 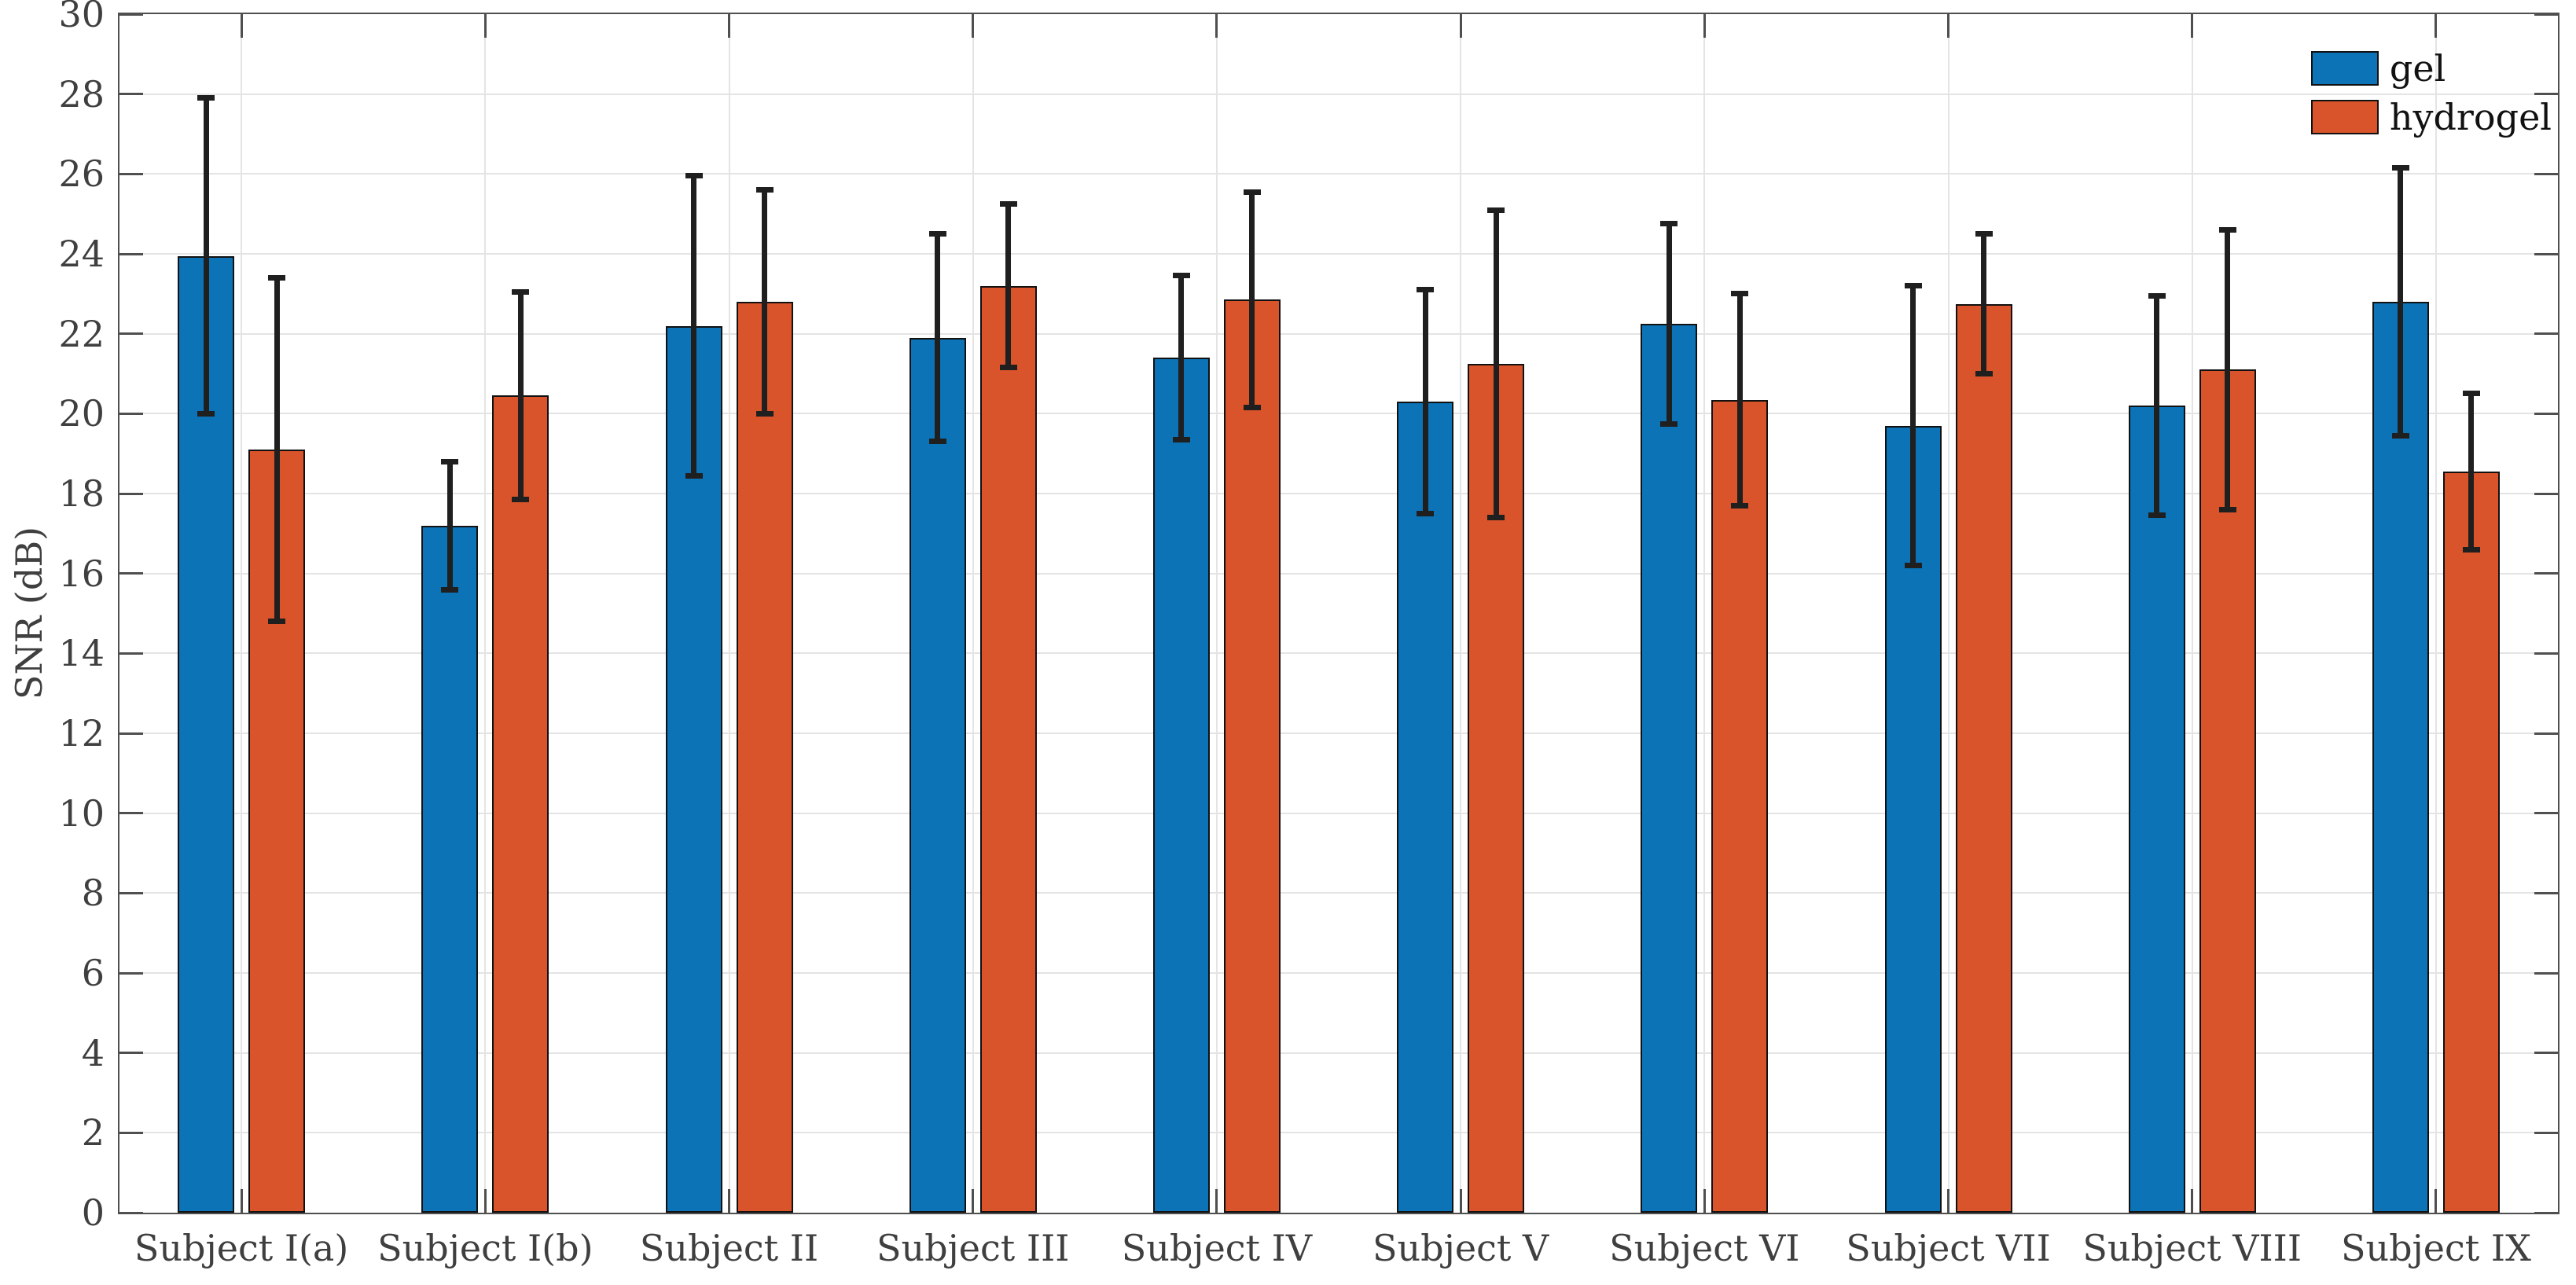 I want to click on bar-hydrogel-subject-viii, so click(x=2227, y=791).